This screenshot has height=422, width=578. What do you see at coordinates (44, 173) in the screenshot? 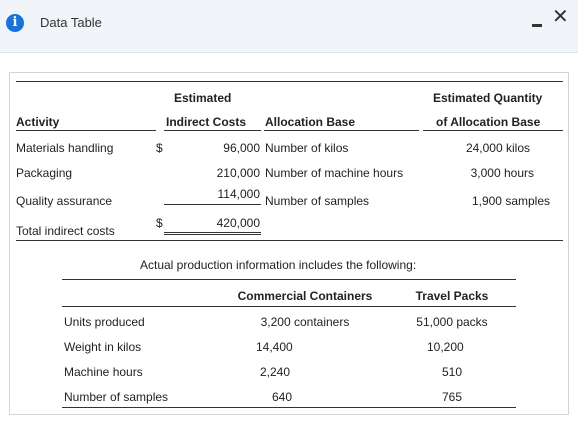
I see `row-activity: Packaging` at bounding box center [44, 173].